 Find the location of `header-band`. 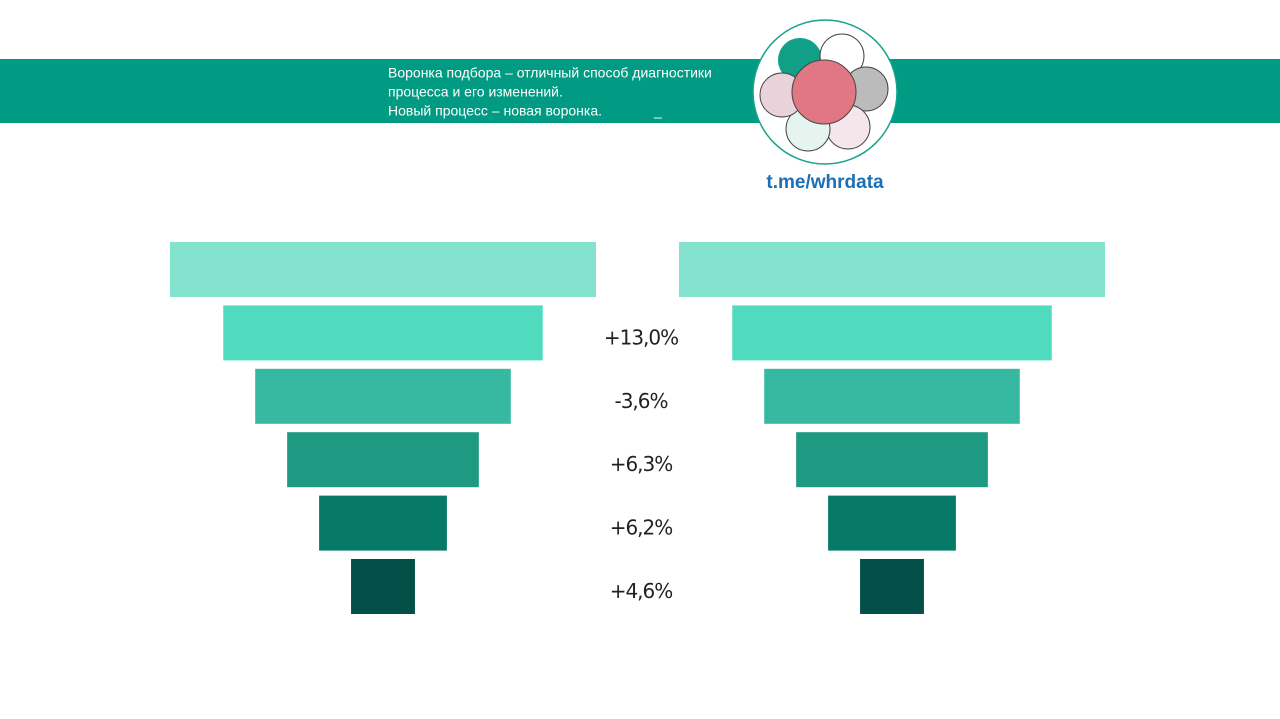

header-band is located at coordinates (640, 91).